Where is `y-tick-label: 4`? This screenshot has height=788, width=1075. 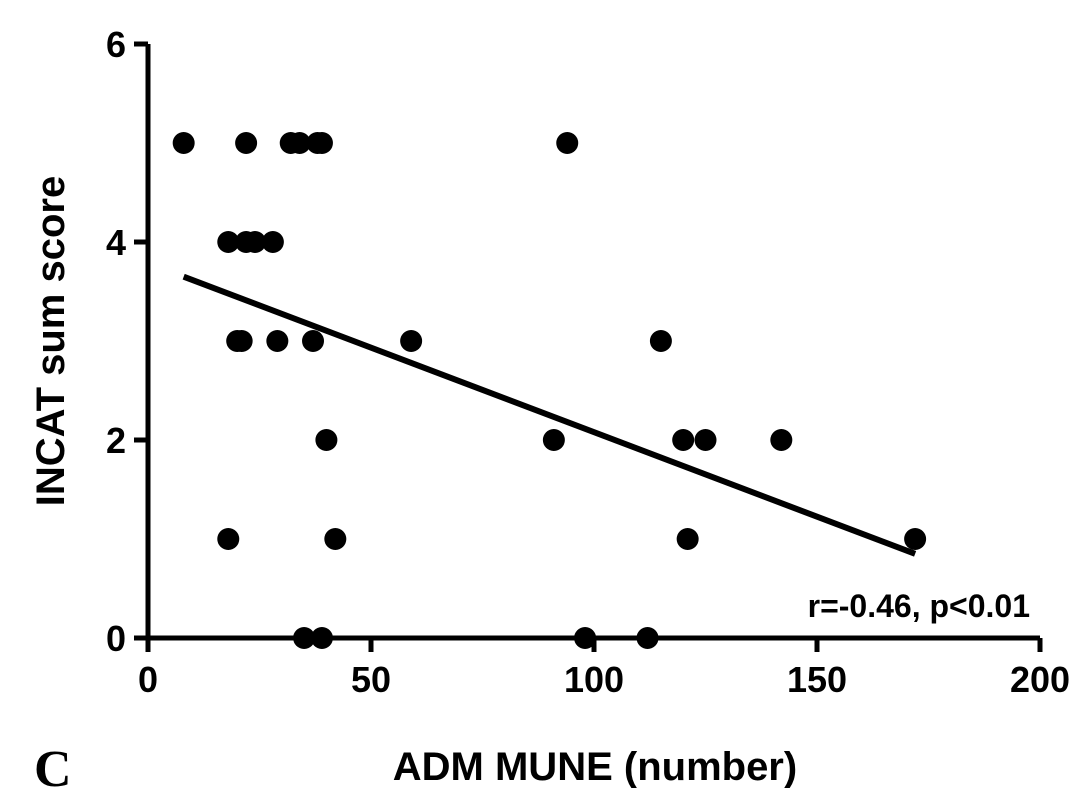
y-tick-label: 4 is located at coordinates (116, 242).